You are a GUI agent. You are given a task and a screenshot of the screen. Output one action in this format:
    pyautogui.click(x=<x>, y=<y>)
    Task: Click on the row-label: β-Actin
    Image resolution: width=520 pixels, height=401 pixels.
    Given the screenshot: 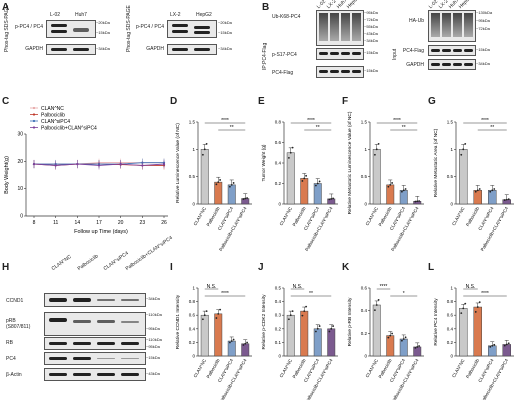 What is the action you would take?
    pyautogui.click(x=14, y=375)
    